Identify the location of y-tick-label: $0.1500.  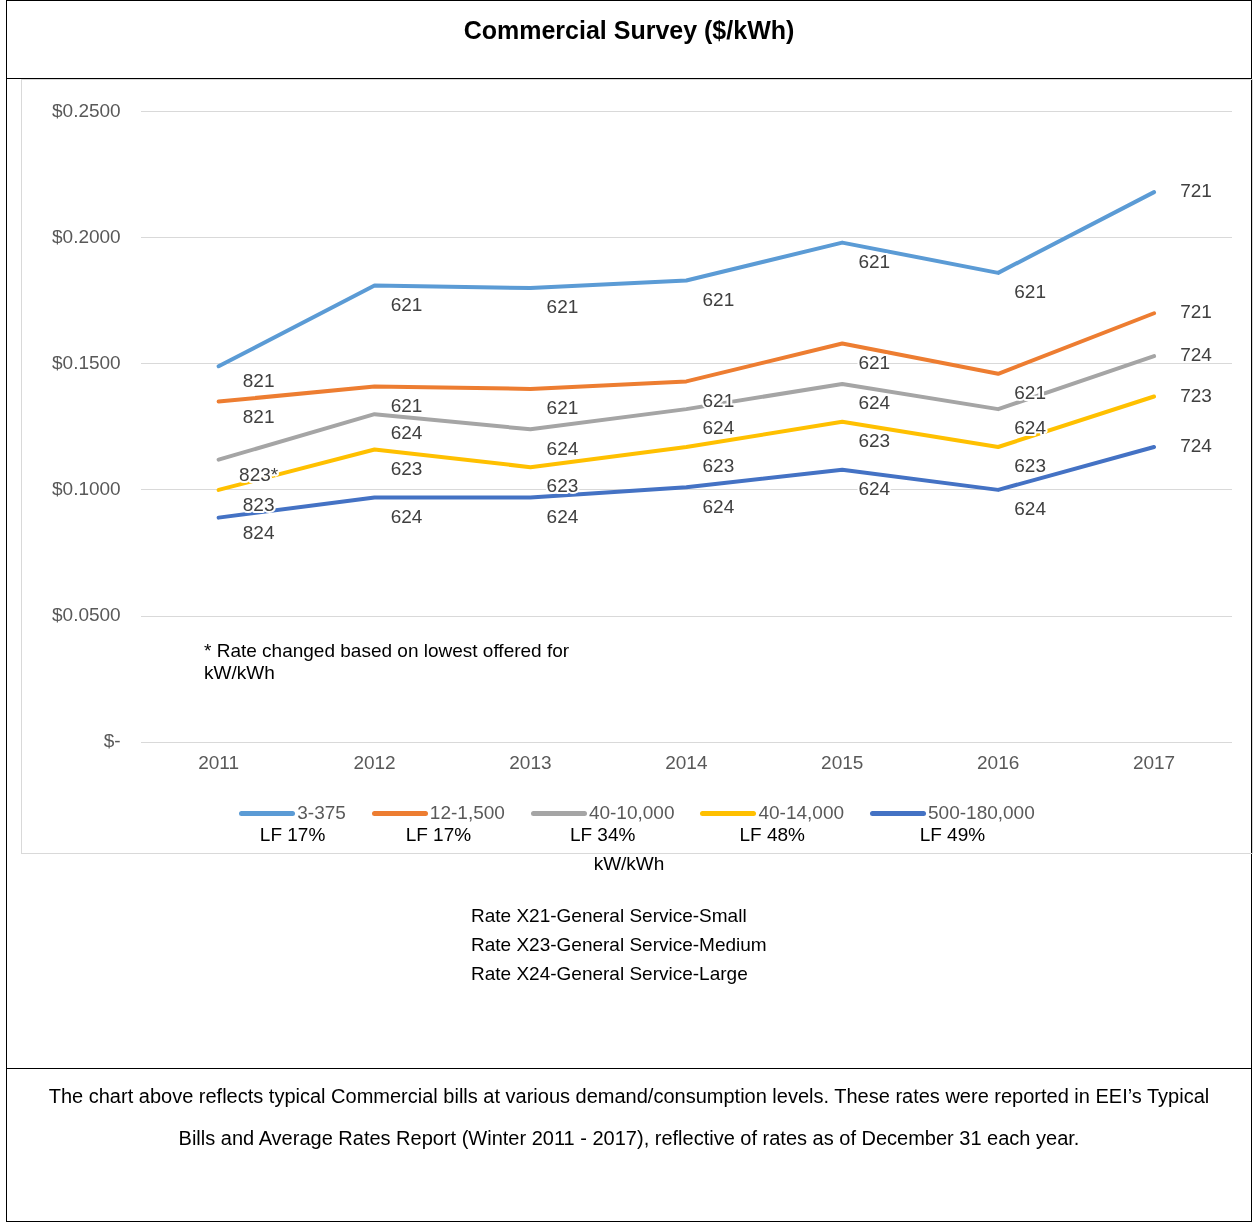
(86, 362).